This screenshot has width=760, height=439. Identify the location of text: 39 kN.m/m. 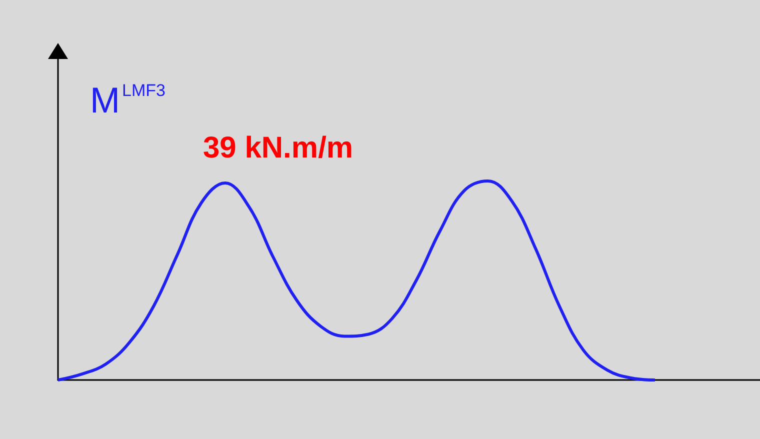
(278, 148).